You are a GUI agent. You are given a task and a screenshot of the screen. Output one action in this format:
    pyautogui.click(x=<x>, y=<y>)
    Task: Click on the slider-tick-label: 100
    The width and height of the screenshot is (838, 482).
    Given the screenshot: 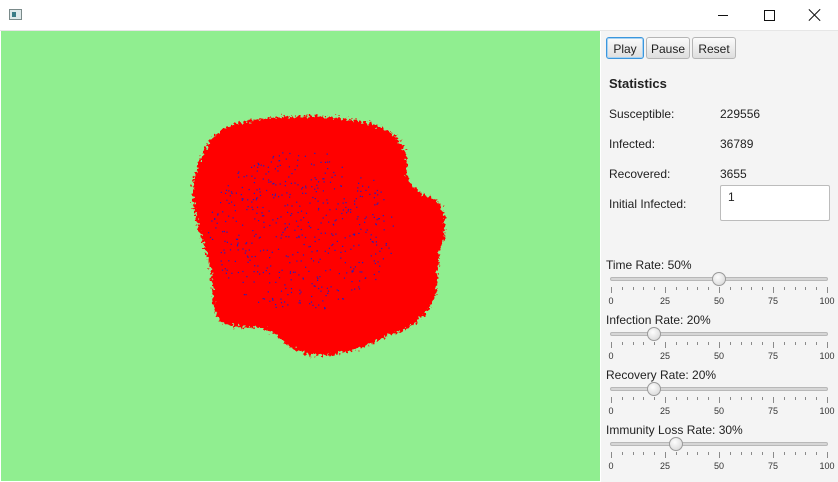 What is the action you would take?
    pyautogui.click(x=827, y=356)
    